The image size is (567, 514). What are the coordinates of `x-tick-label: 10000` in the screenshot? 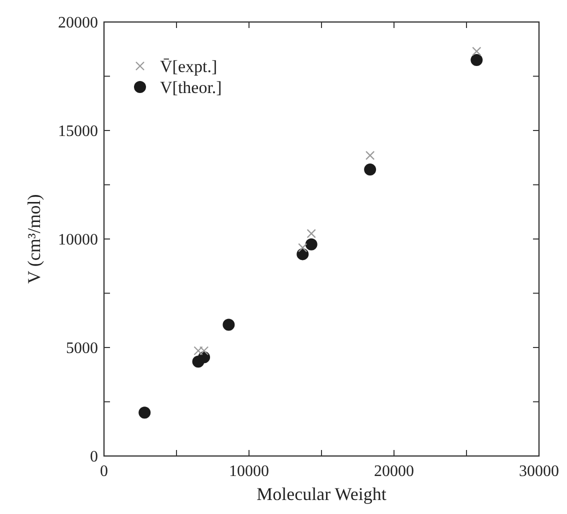 It's located at (249, 471).